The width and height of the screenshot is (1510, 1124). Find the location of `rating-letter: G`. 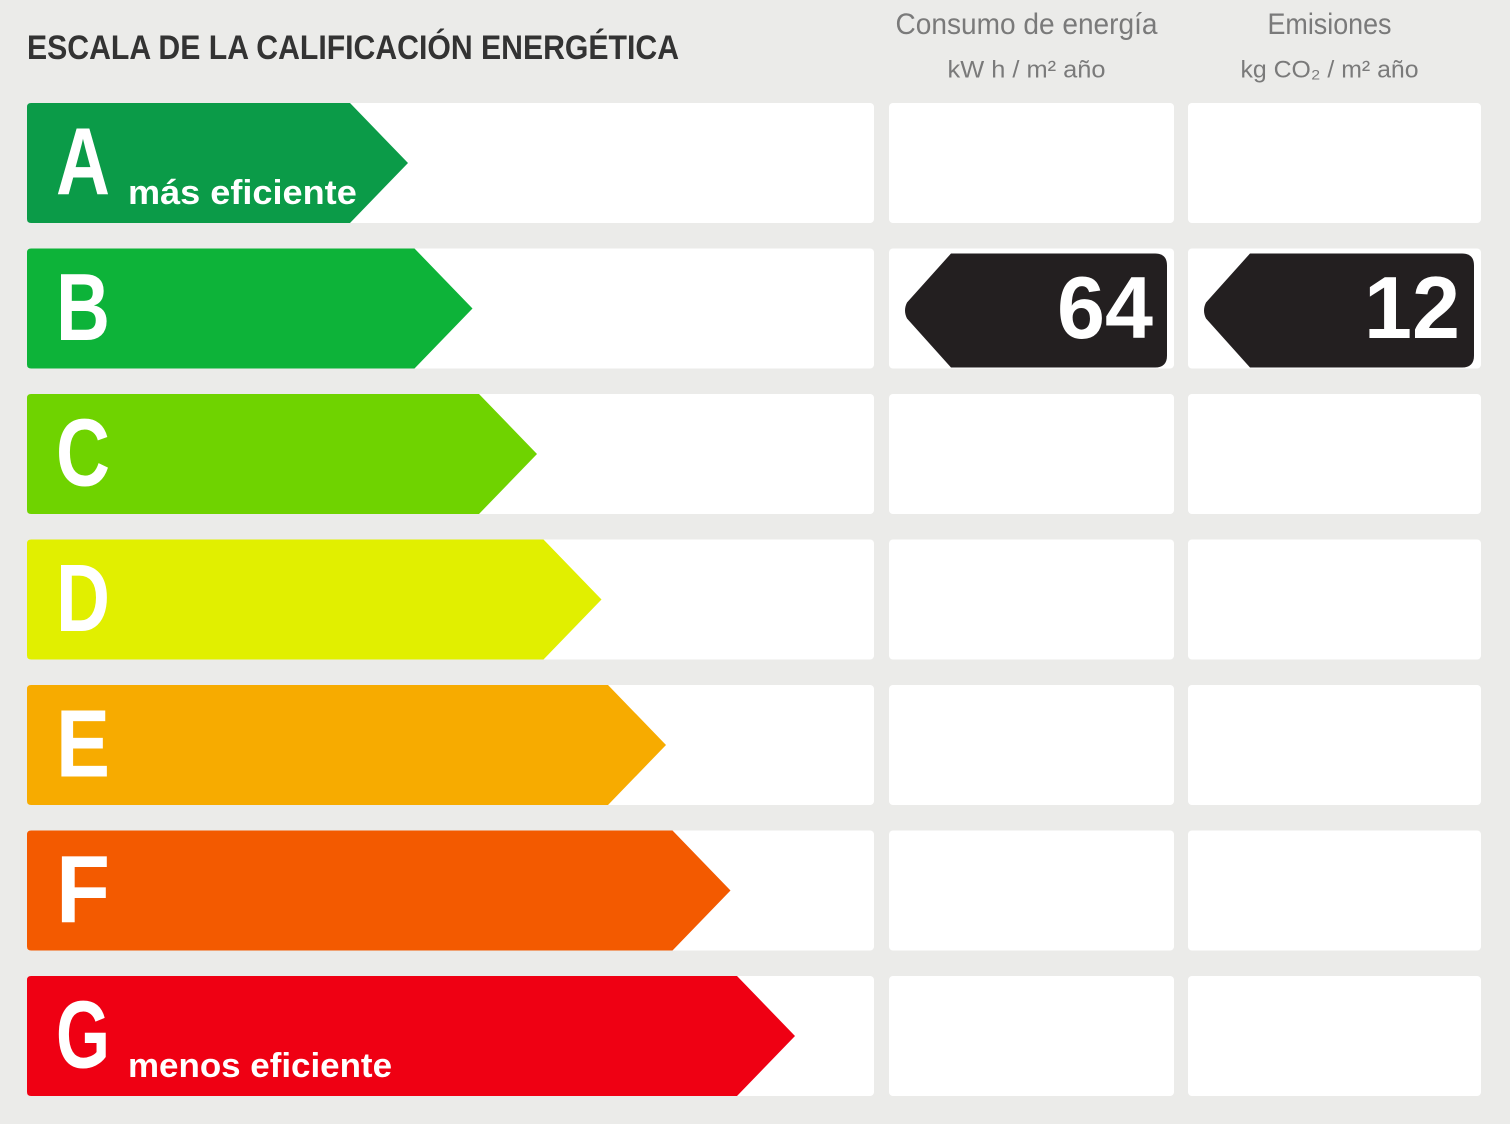

rating-letter: G is located at coordinates (83, 1034).